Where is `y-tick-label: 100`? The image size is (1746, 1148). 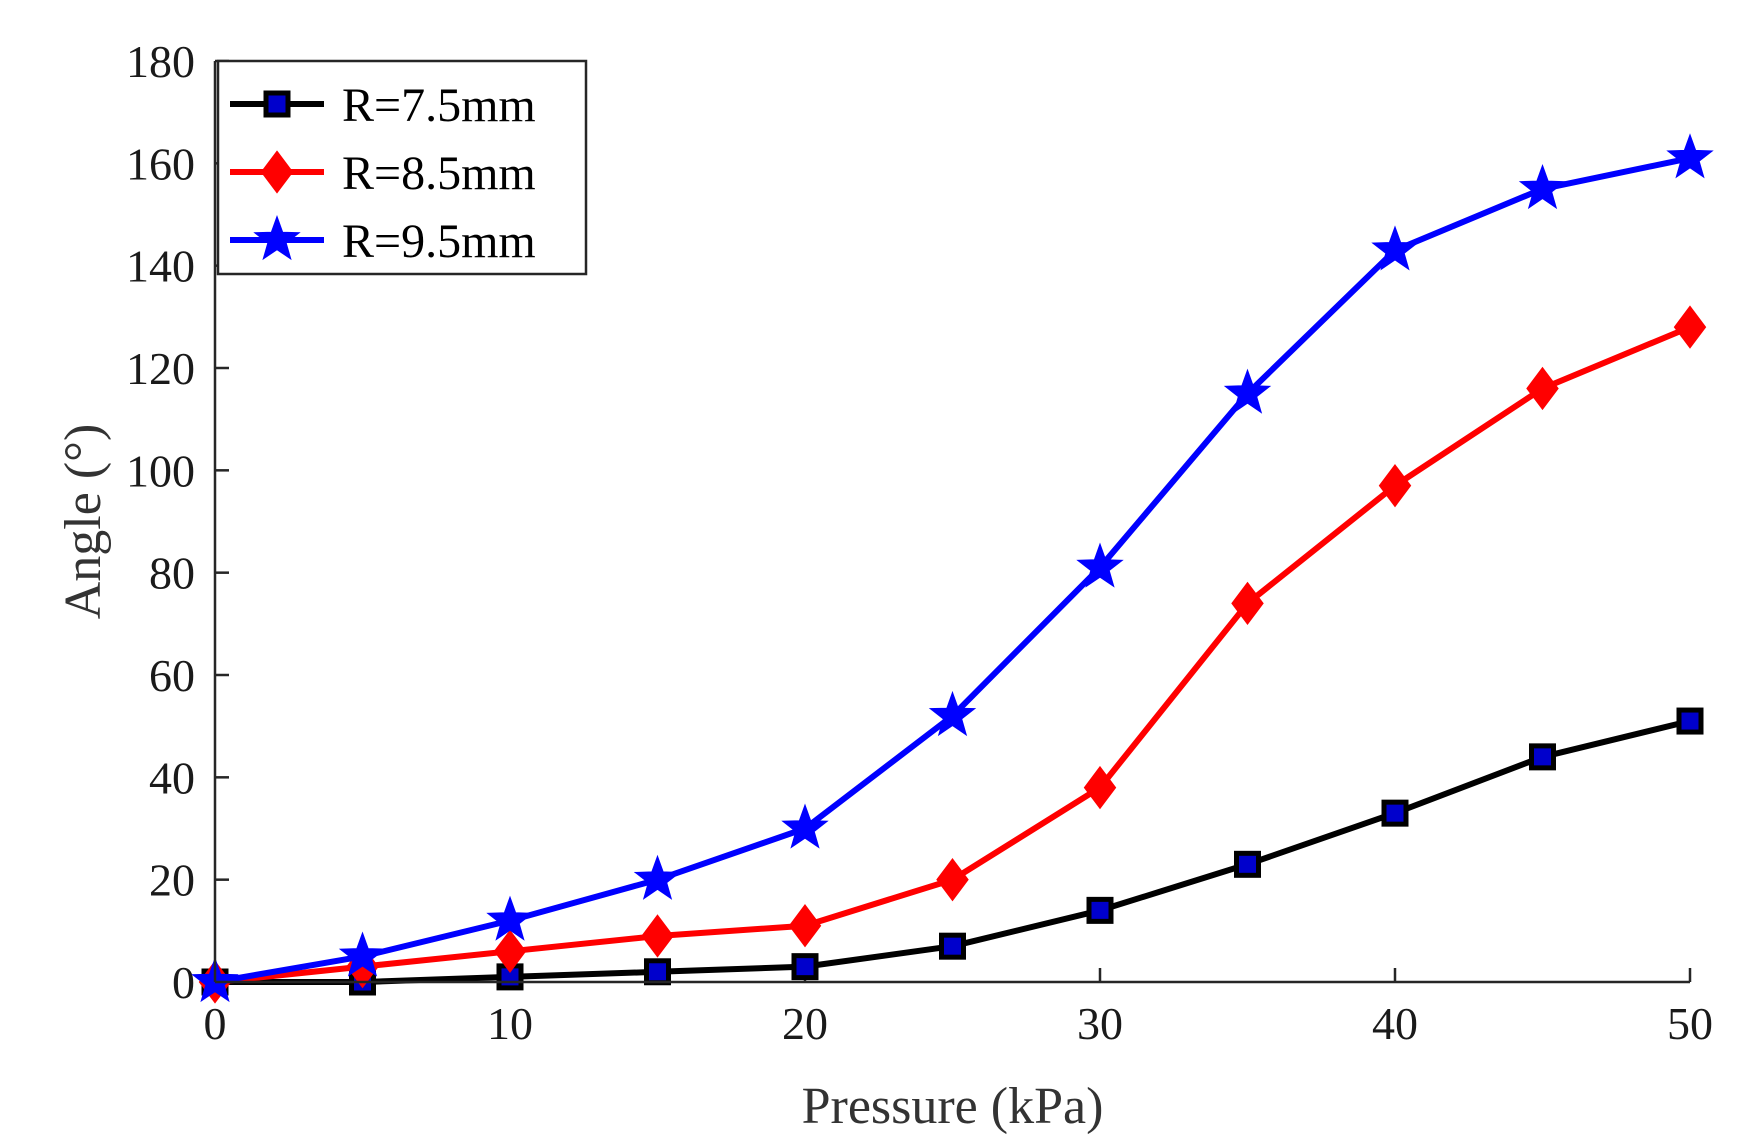 y-tick-label: 100 is located at coordinates (160, 470).